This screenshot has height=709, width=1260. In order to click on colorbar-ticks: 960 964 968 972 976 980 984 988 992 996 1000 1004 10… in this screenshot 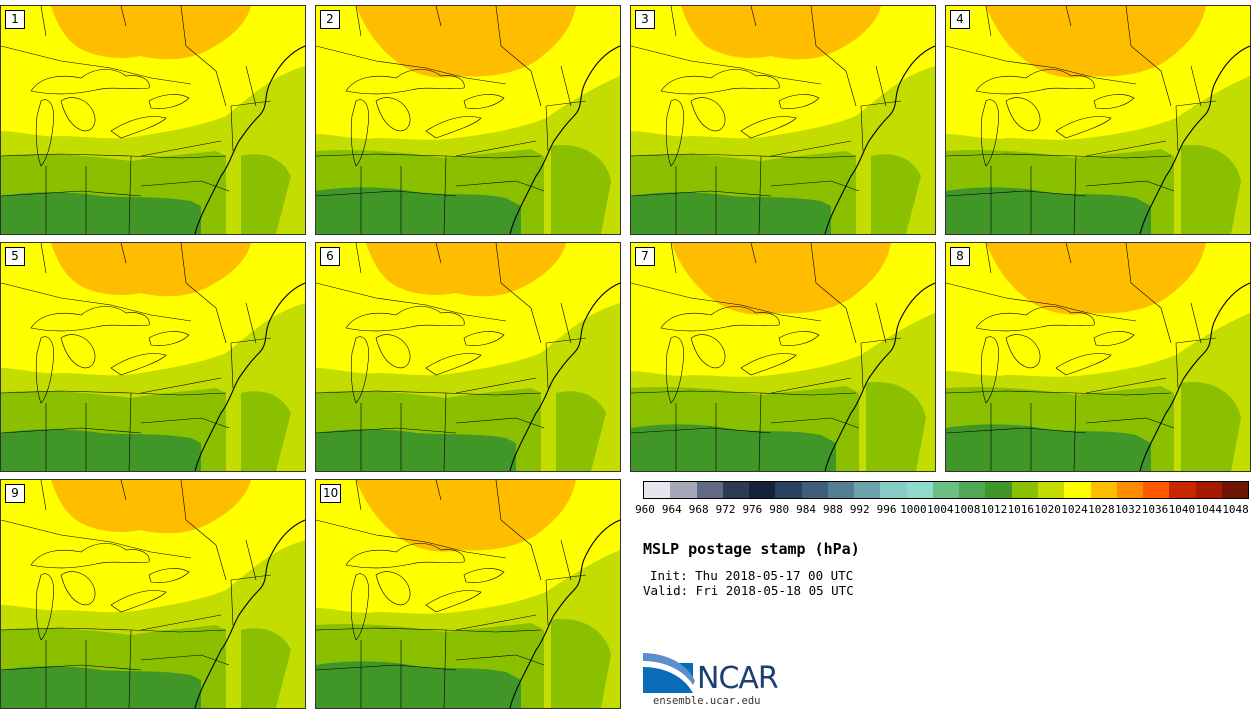, I will do `click(942, 510)`.